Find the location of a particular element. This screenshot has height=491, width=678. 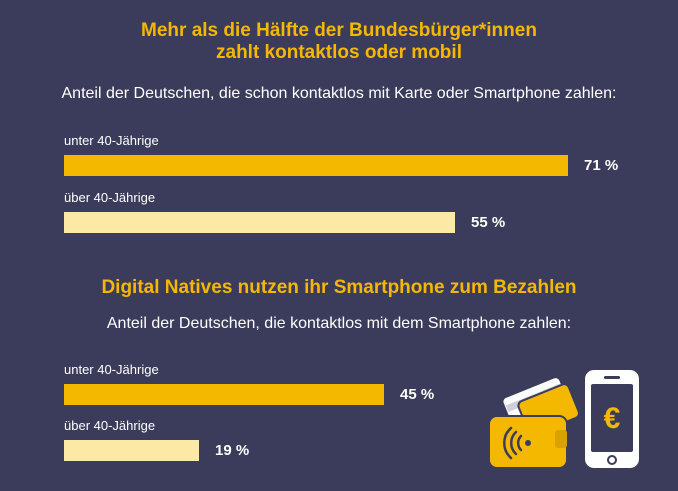

chart-1-title-line-2: zahlt kontaktlos oder mobil is located at coordinates (339, 52).